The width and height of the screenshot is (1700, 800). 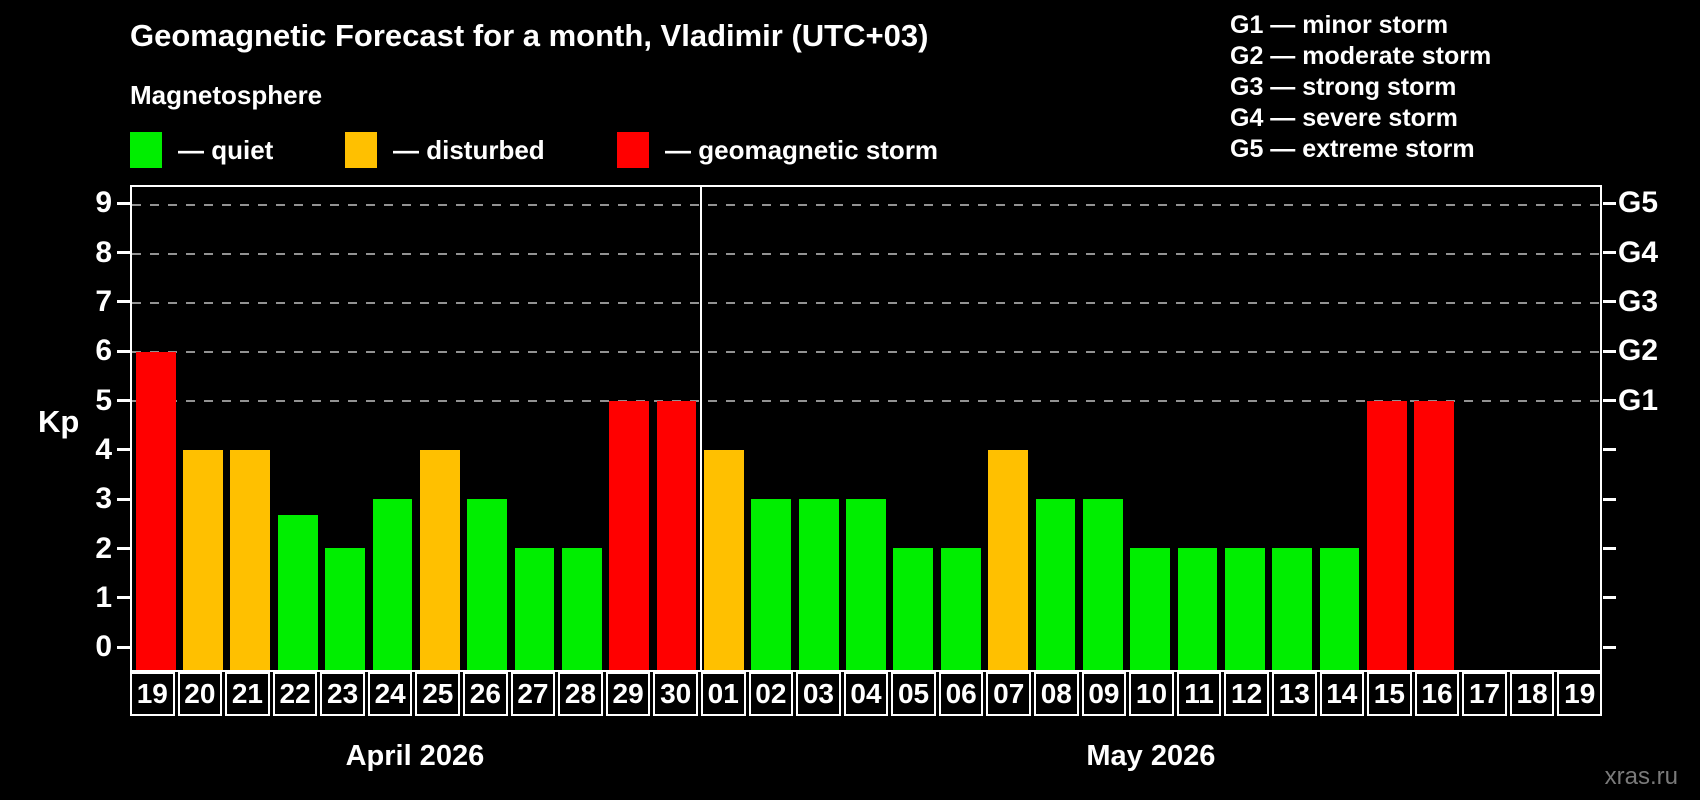 I want to click on month-label-may-2026: May 2026, so click(x=1151, y=756).